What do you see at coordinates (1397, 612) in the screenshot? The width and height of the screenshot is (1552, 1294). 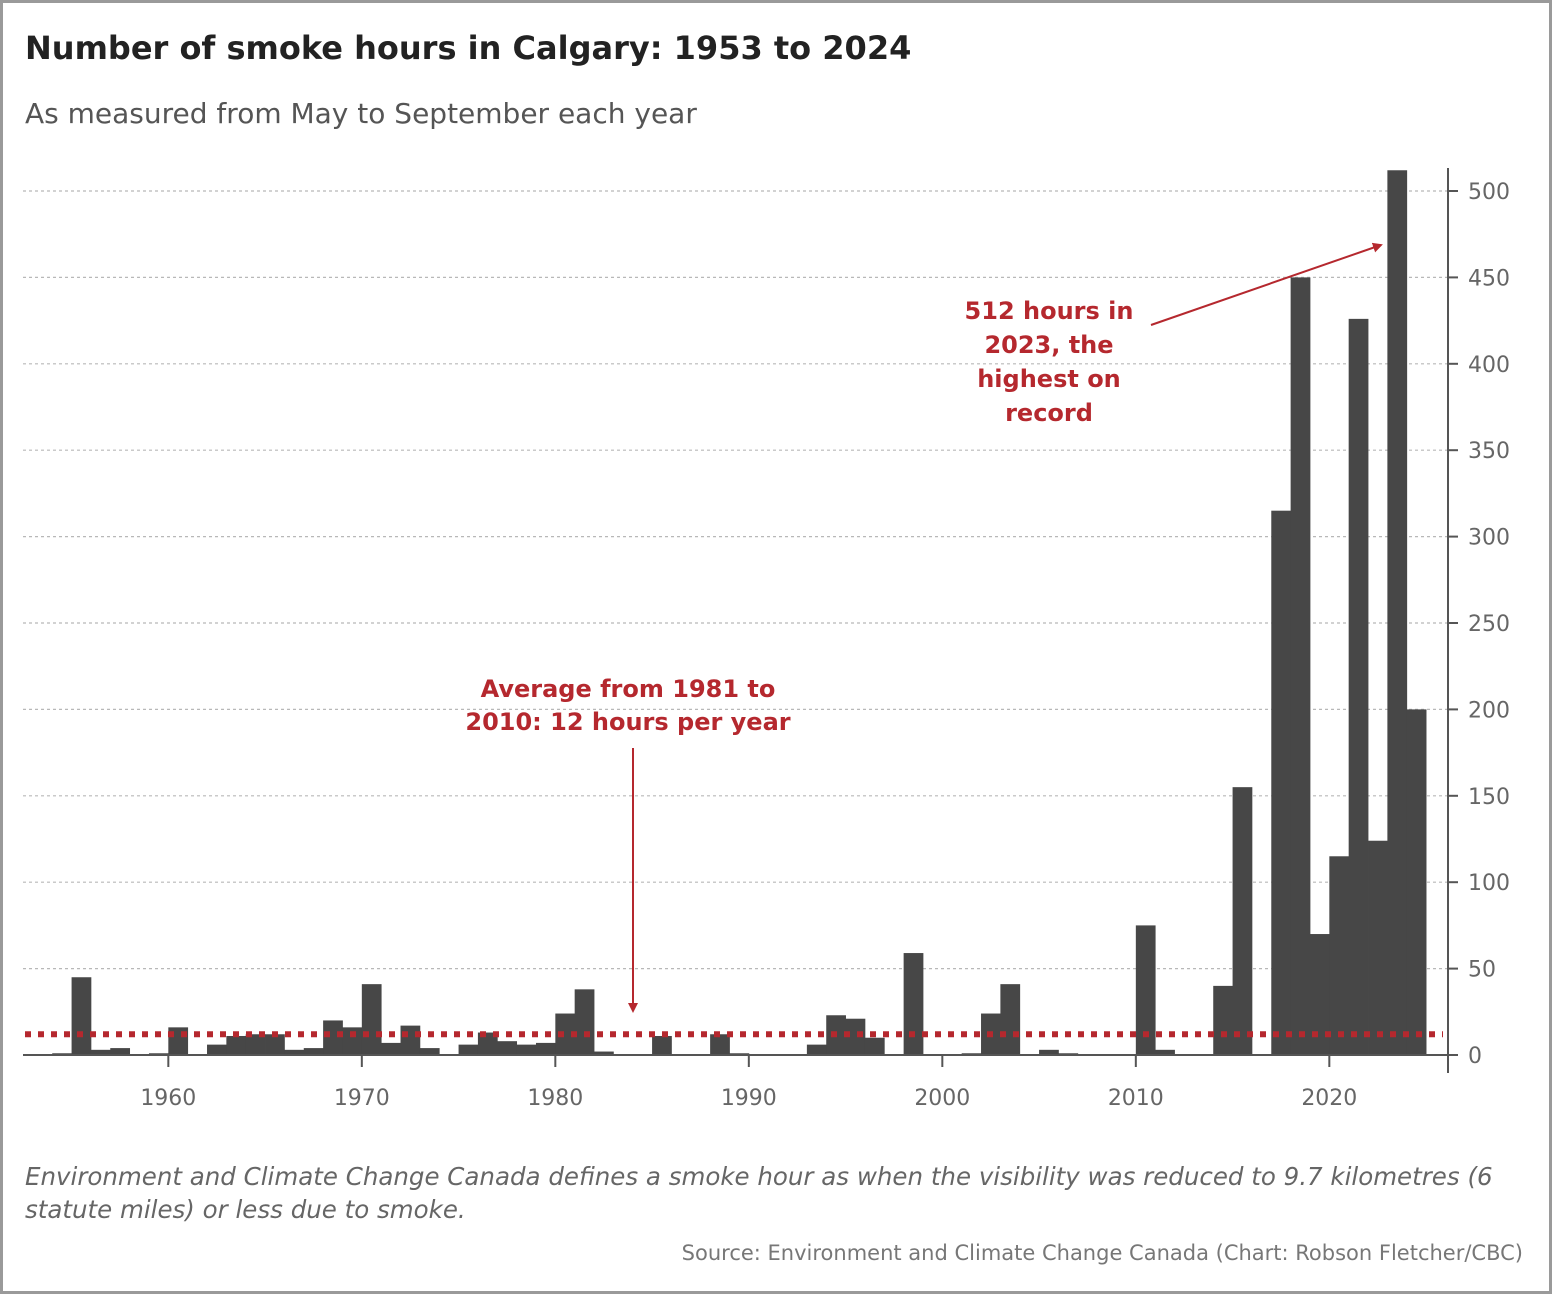 I see `bar-2023` at bounding box center [1397, 612].